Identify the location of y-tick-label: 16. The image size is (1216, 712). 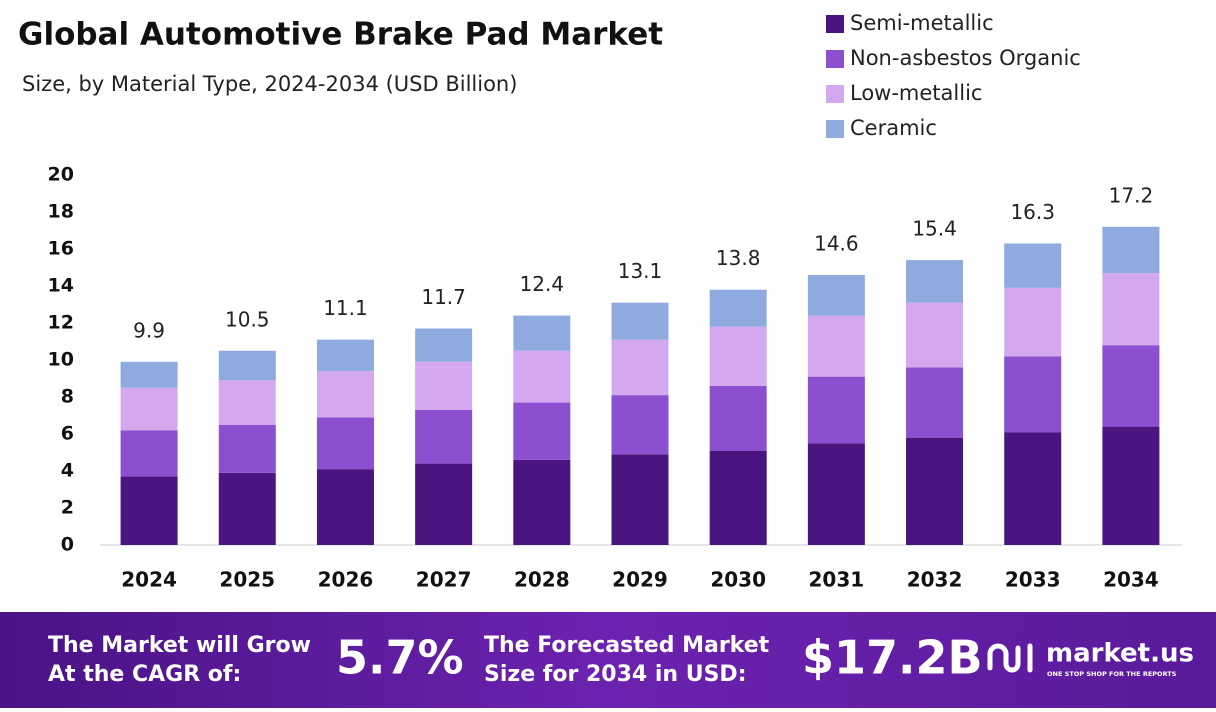
(61, 249).